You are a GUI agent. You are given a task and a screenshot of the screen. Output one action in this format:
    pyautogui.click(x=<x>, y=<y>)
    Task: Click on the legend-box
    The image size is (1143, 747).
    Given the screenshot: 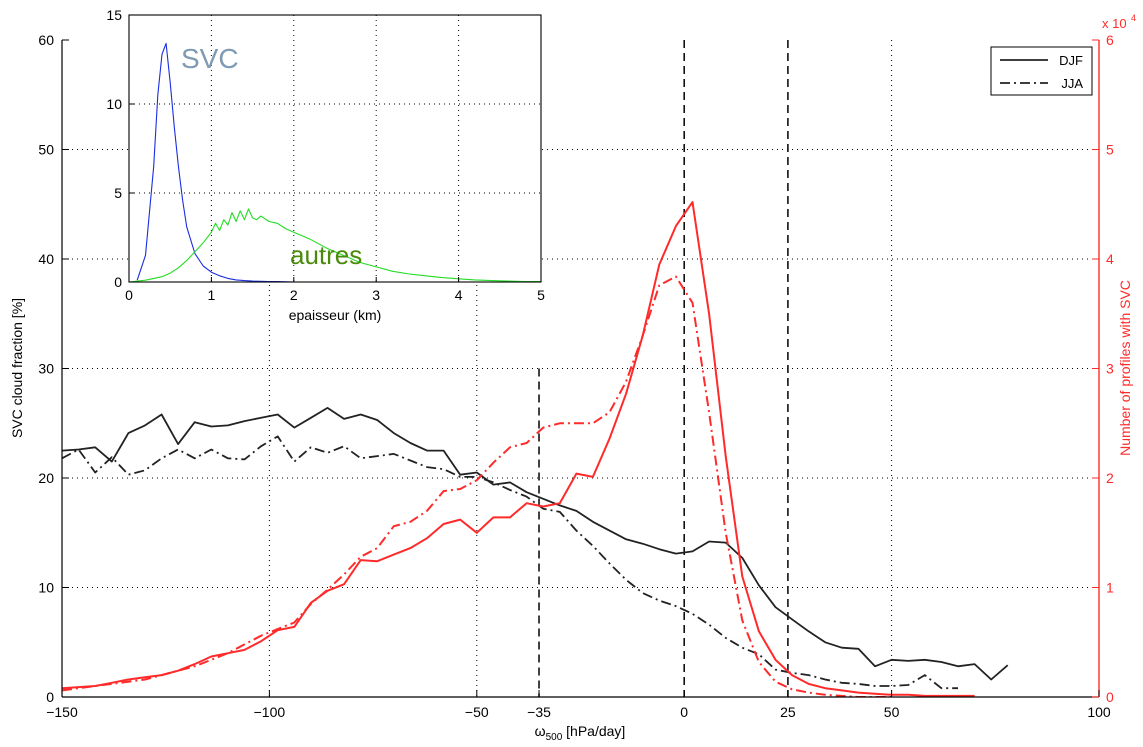 What is the action you would take?
    pyautogui.click(x=1041, y=71)
    